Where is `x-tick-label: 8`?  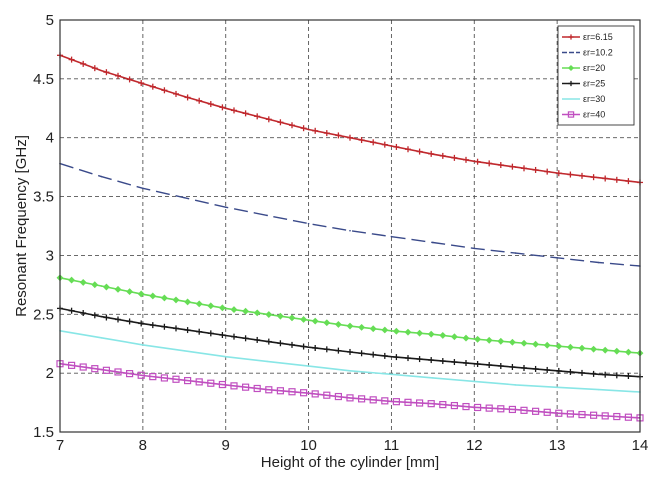
x-tick-label: 8 is located at coordinates (143, 445).